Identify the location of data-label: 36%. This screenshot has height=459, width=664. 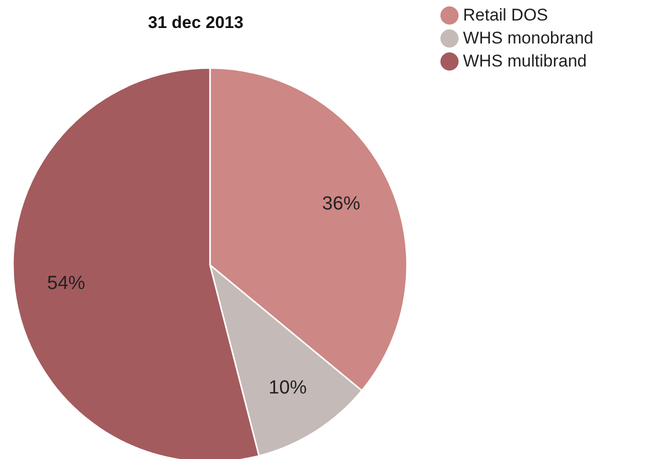
(341, 203).